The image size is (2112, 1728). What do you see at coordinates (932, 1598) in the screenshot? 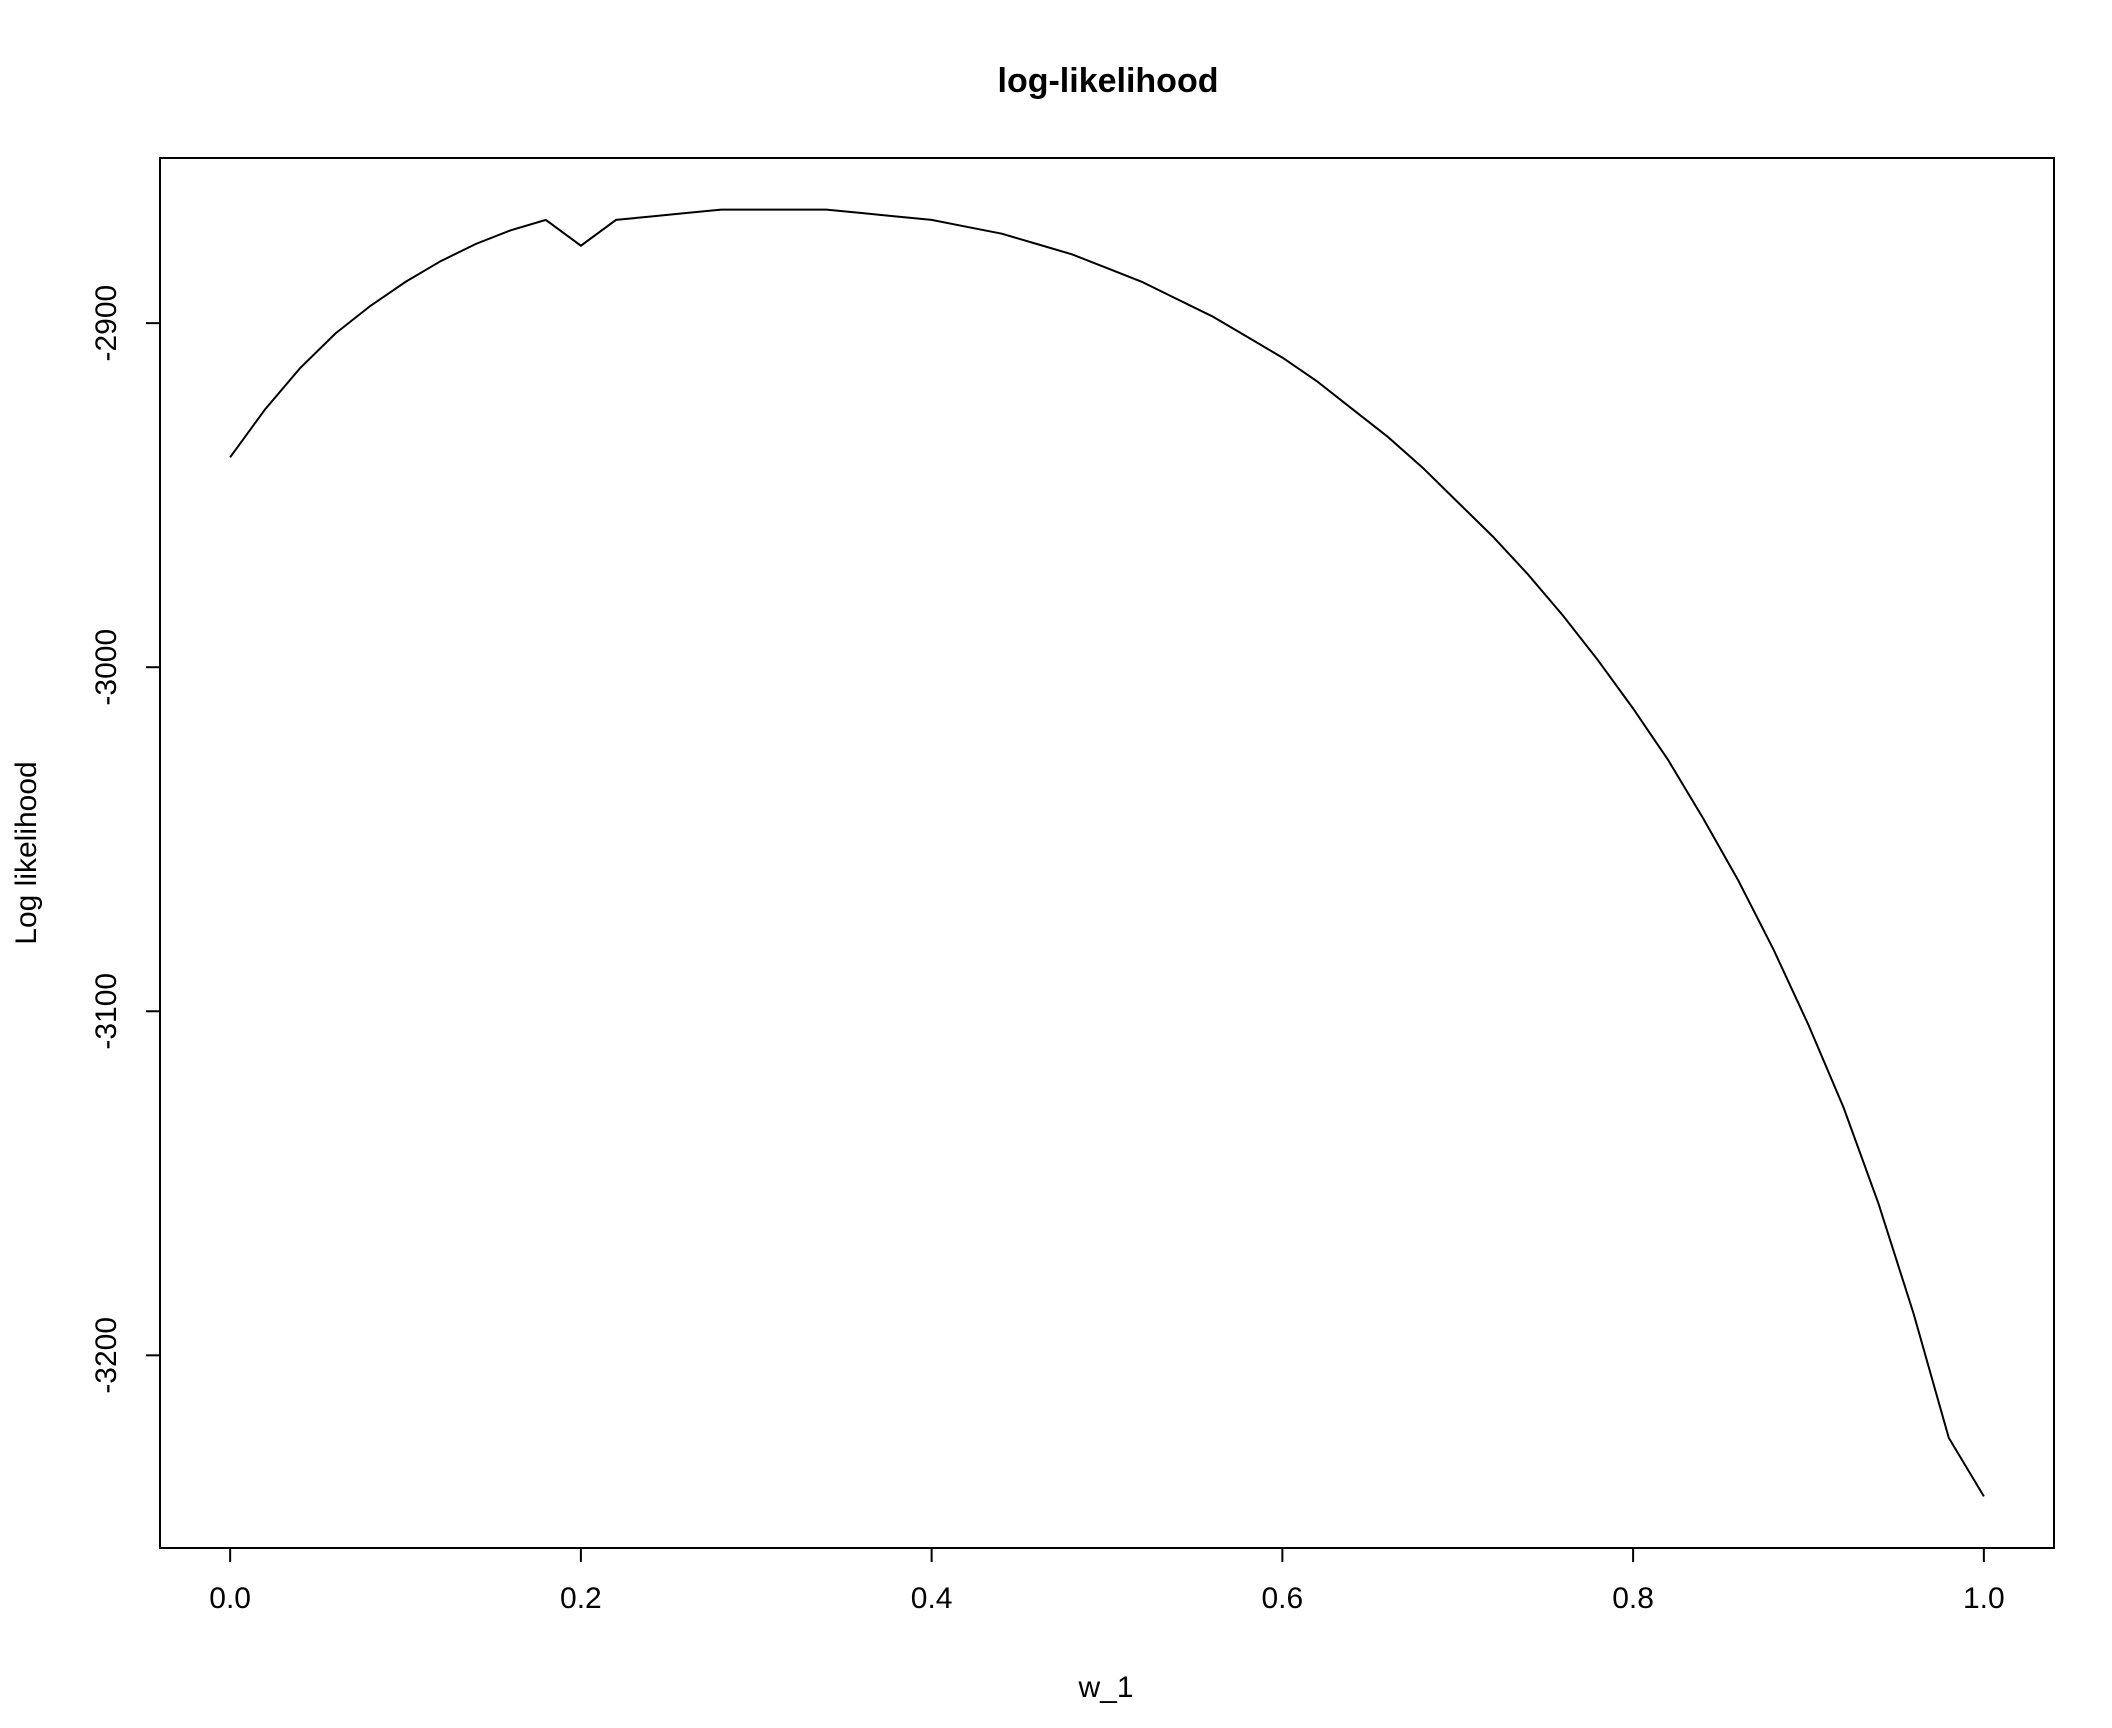
I see `x-tick-label: 0.4` at bounding box center [932, 1598].